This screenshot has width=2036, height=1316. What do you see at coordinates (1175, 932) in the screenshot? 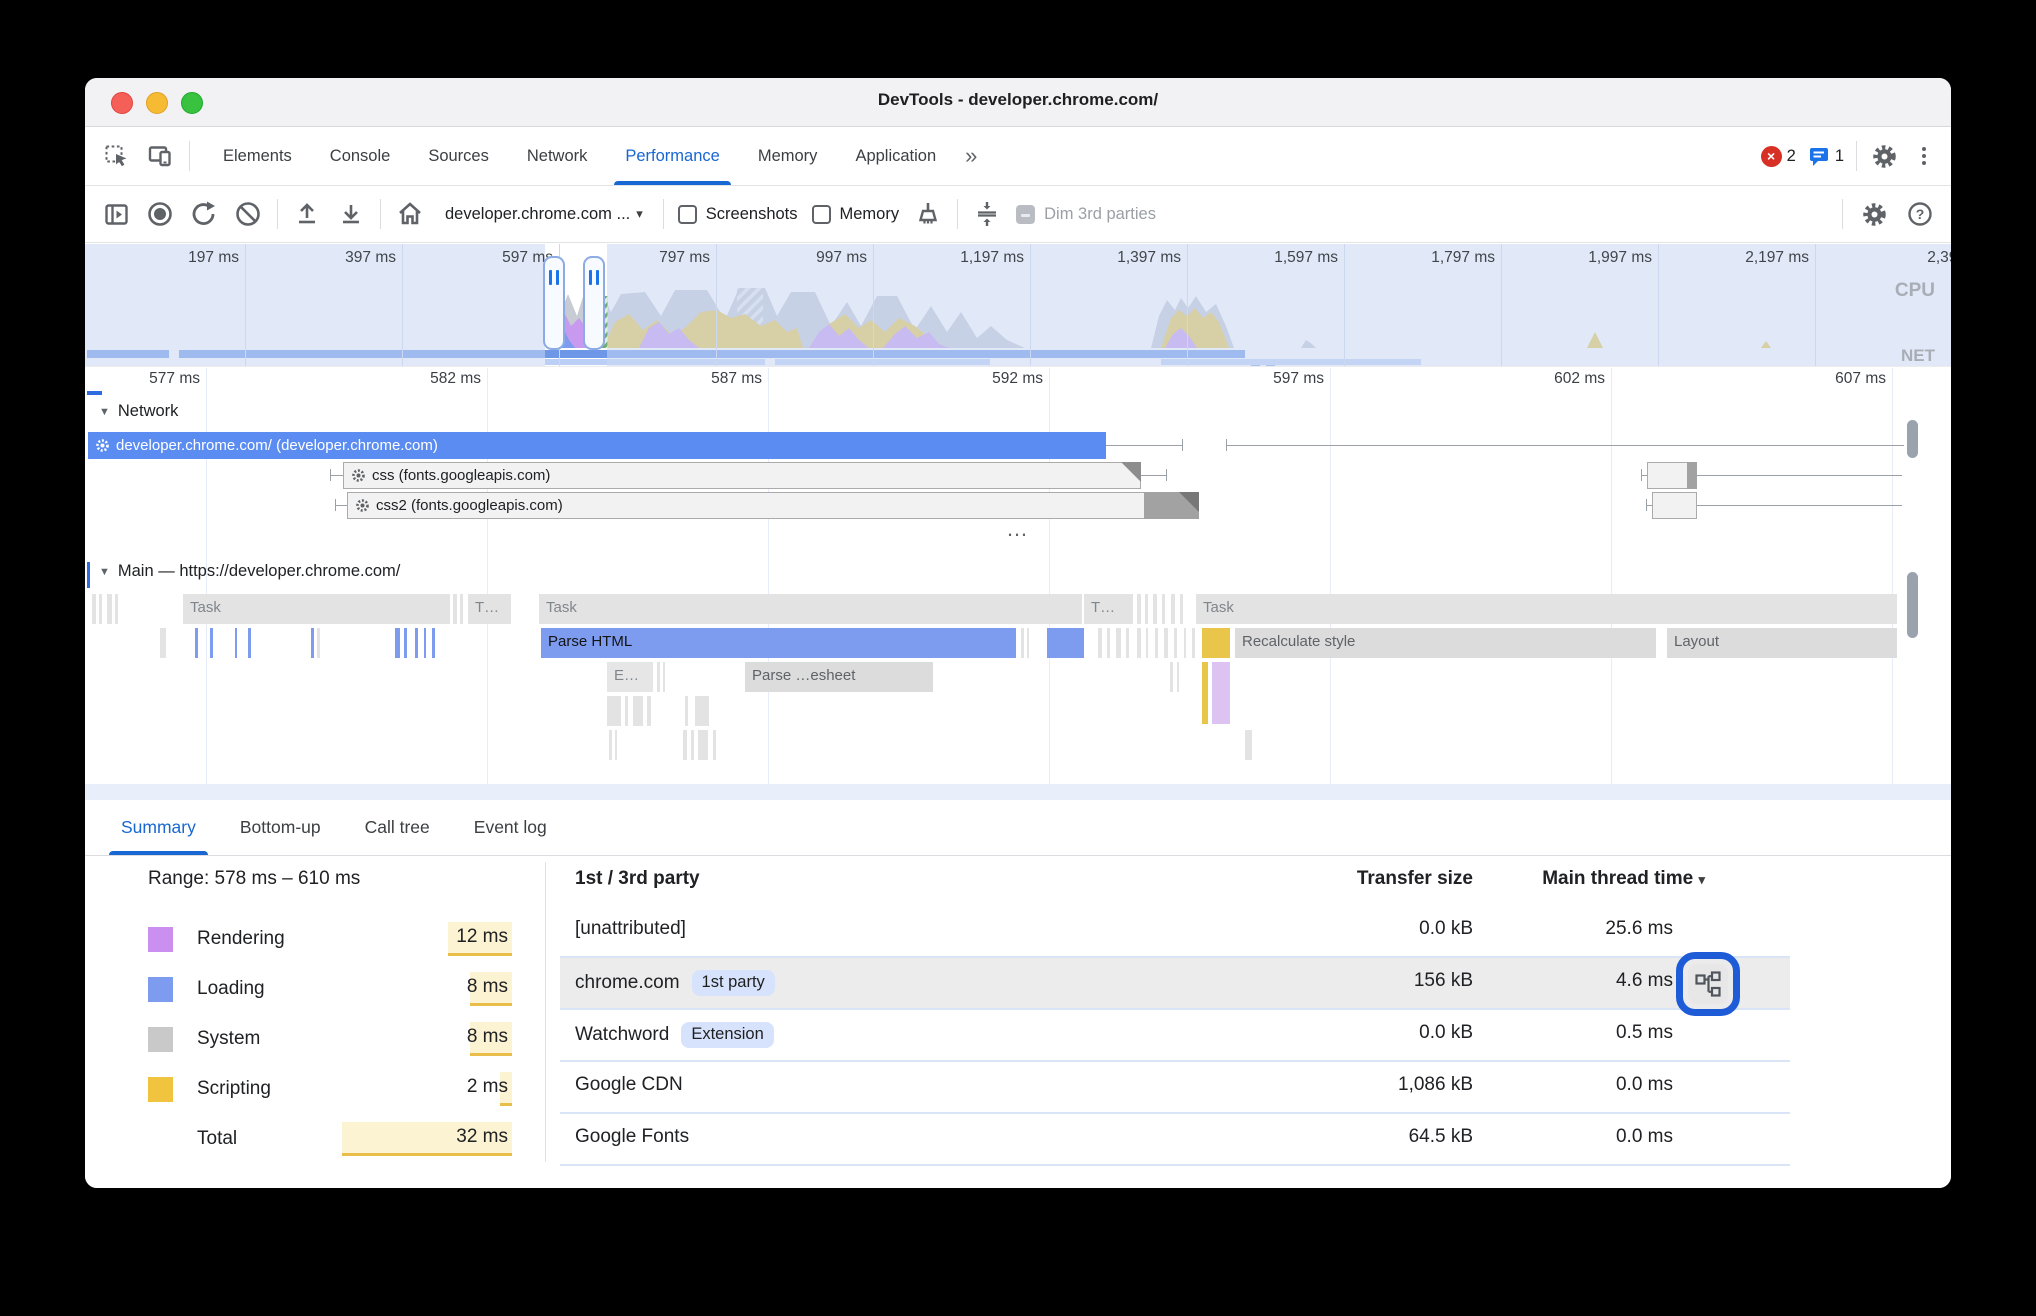
I see `table-row: [unattributed] 0.0 kB 25.6 ms` at bounding box center [1175, 932].